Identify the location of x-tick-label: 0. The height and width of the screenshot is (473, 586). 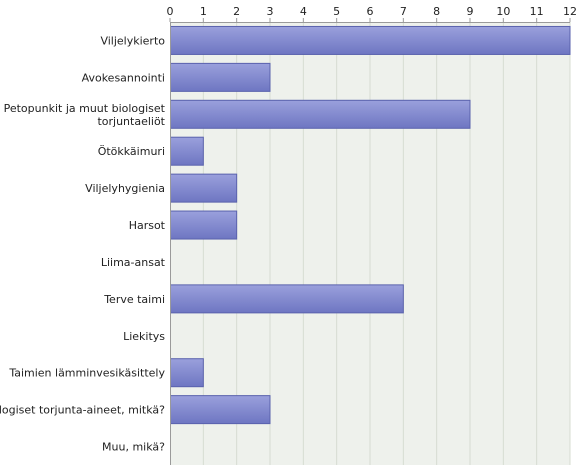
(170, 11).